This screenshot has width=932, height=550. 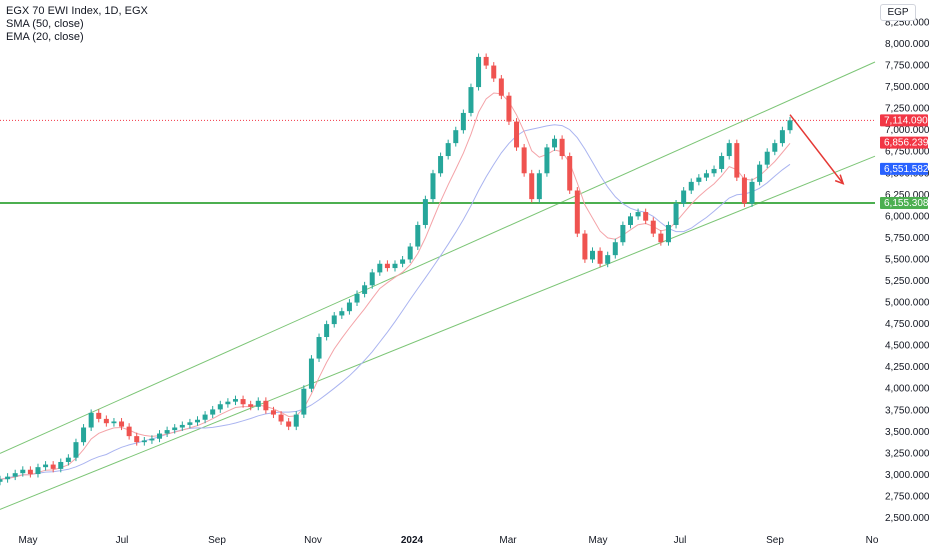 What do you see at coordinates (45, 37) in the screenshot?
I see `ema-legend-label: EMA (20, close)` at bounding box center [45, 37].